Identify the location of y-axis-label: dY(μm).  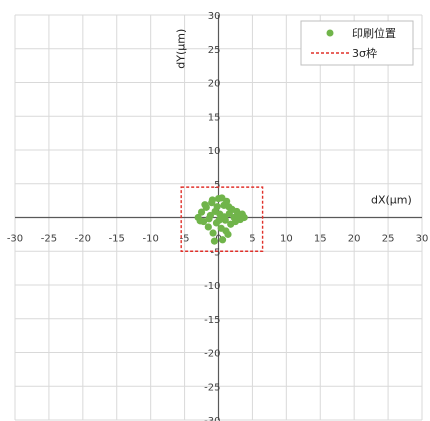
(181, 49).